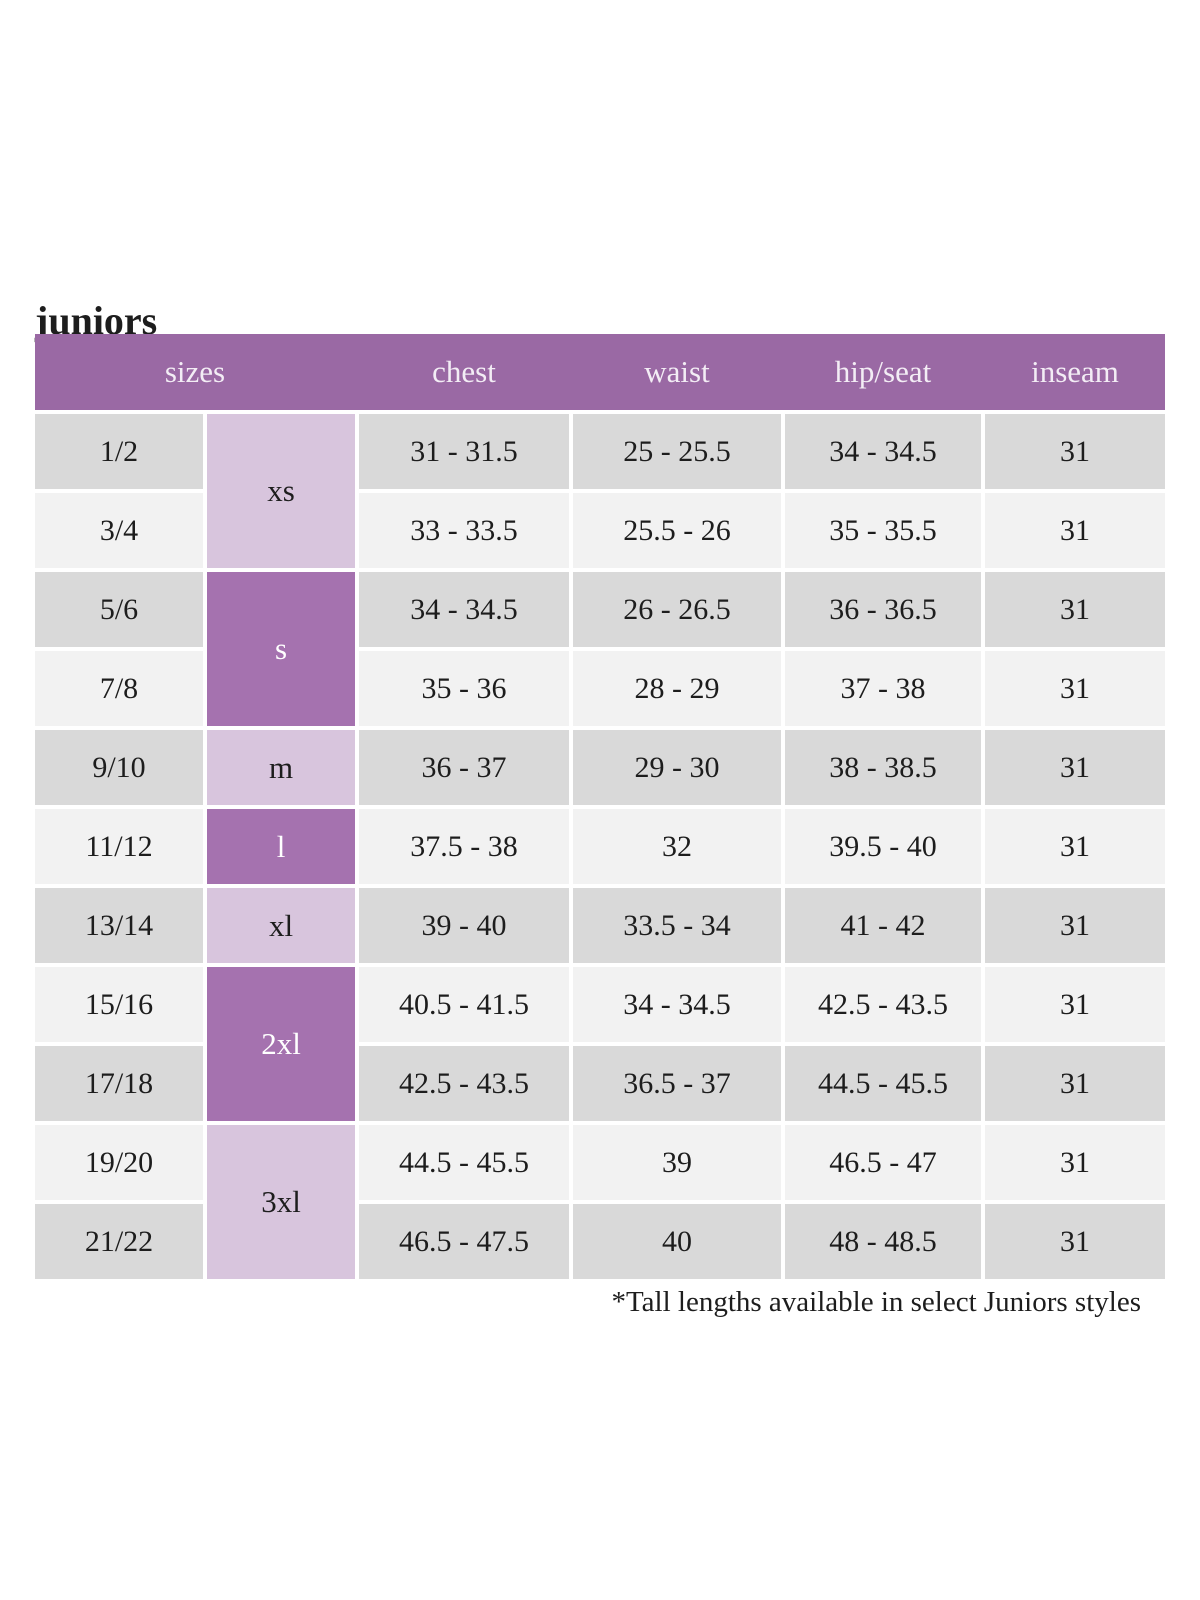 This screenshot has height=1600, width=1200. I want to click on cell-hip-seat: 36 - 36.5, so click(883, 609).